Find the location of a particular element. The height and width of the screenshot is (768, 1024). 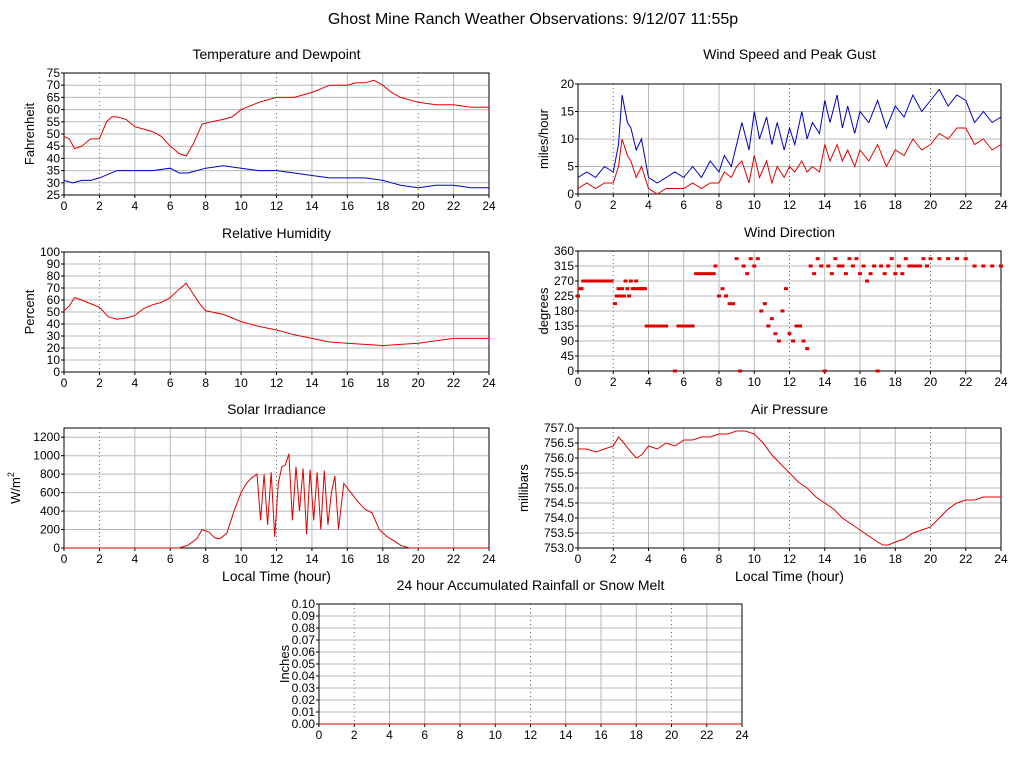

chart-title: Wind Speed and Peak Gust is located at coordinates (789, 54).